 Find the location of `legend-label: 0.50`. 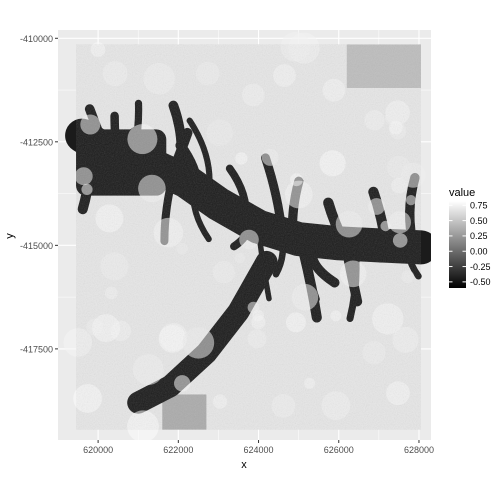

legend-label: 0.50 is located at coordinates (479, 221).